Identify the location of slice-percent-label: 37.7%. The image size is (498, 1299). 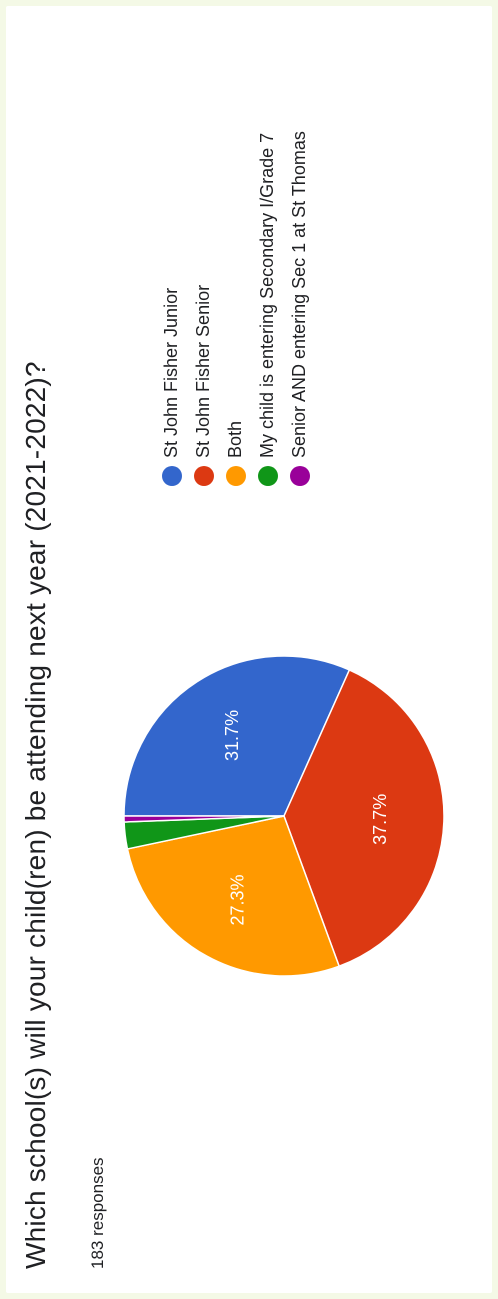
(380, 819).